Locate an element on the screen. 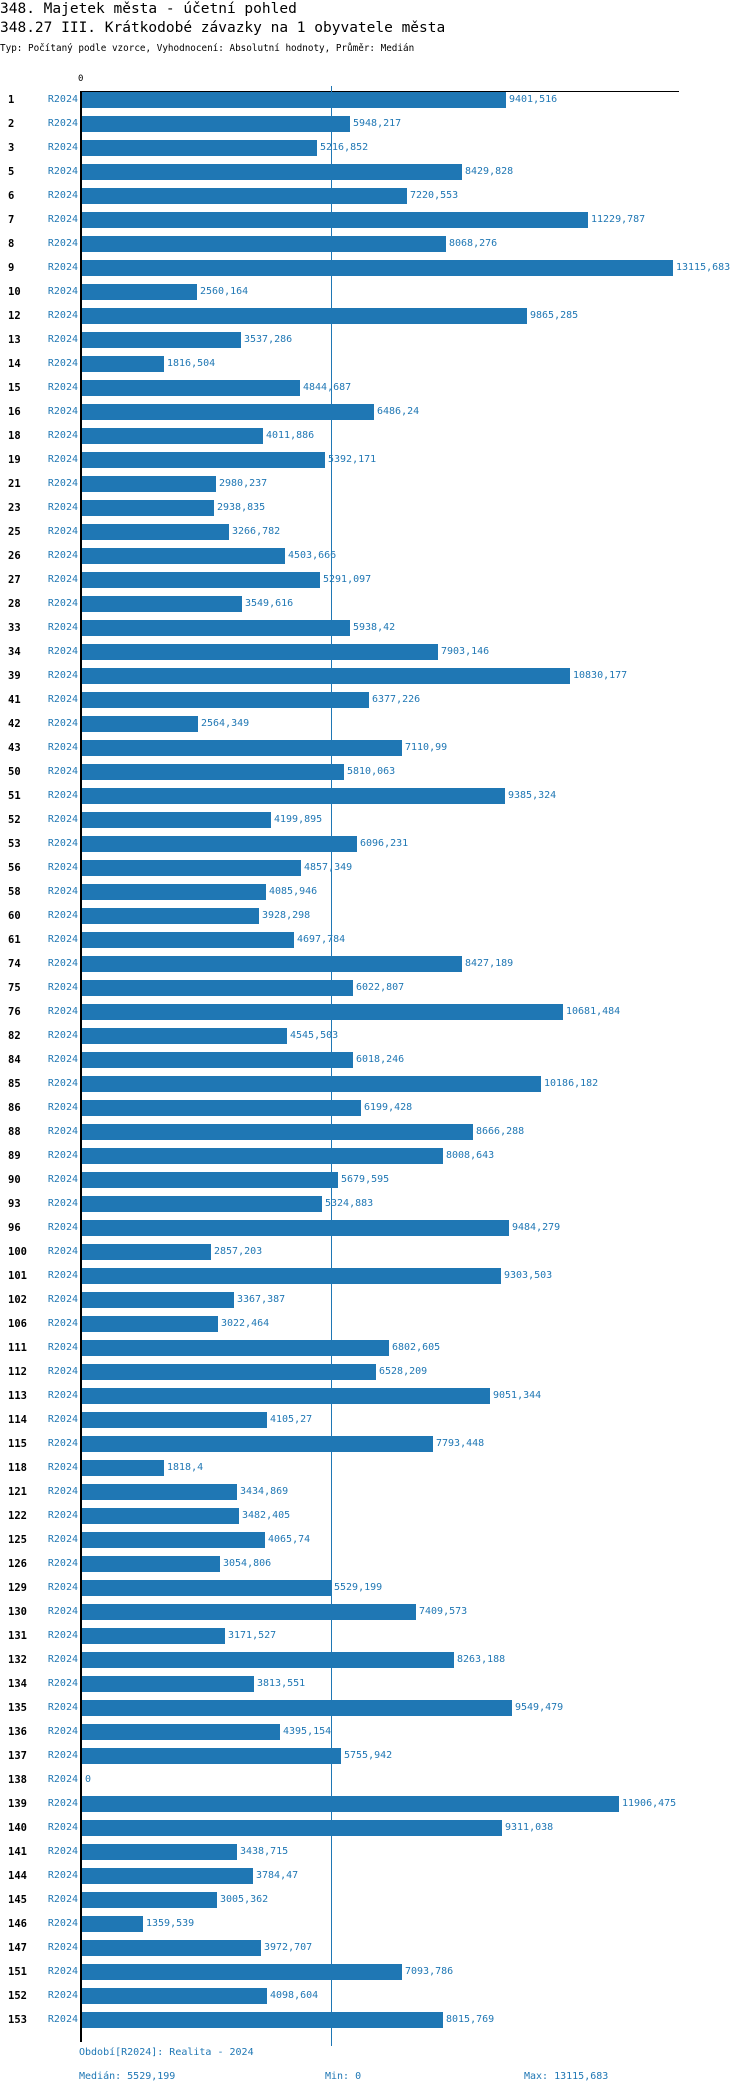 This screenshot has height=2096, width=750. value-label: 4065,74 is located at coordinates (289, 1539).